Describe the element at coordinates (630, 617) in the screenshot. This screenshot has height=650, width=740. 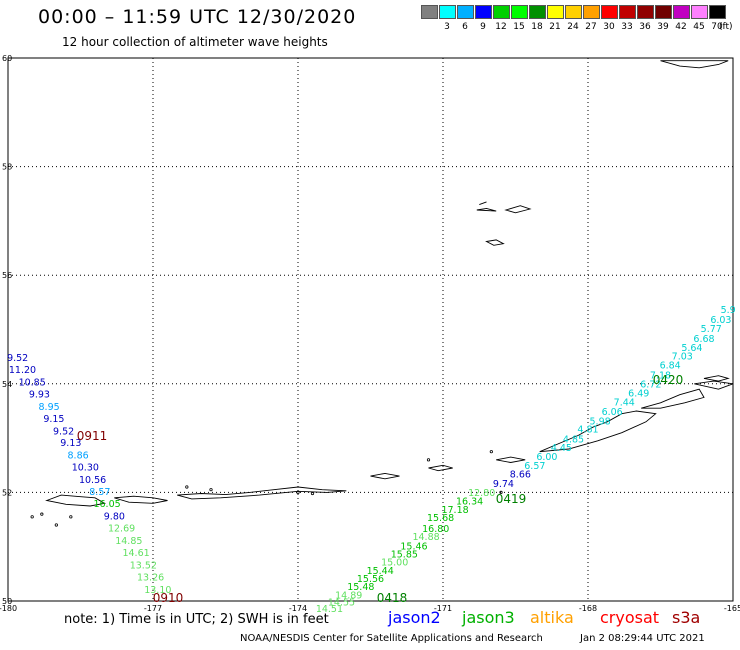
I see `satellite-legend-item: cryosat` at that location.